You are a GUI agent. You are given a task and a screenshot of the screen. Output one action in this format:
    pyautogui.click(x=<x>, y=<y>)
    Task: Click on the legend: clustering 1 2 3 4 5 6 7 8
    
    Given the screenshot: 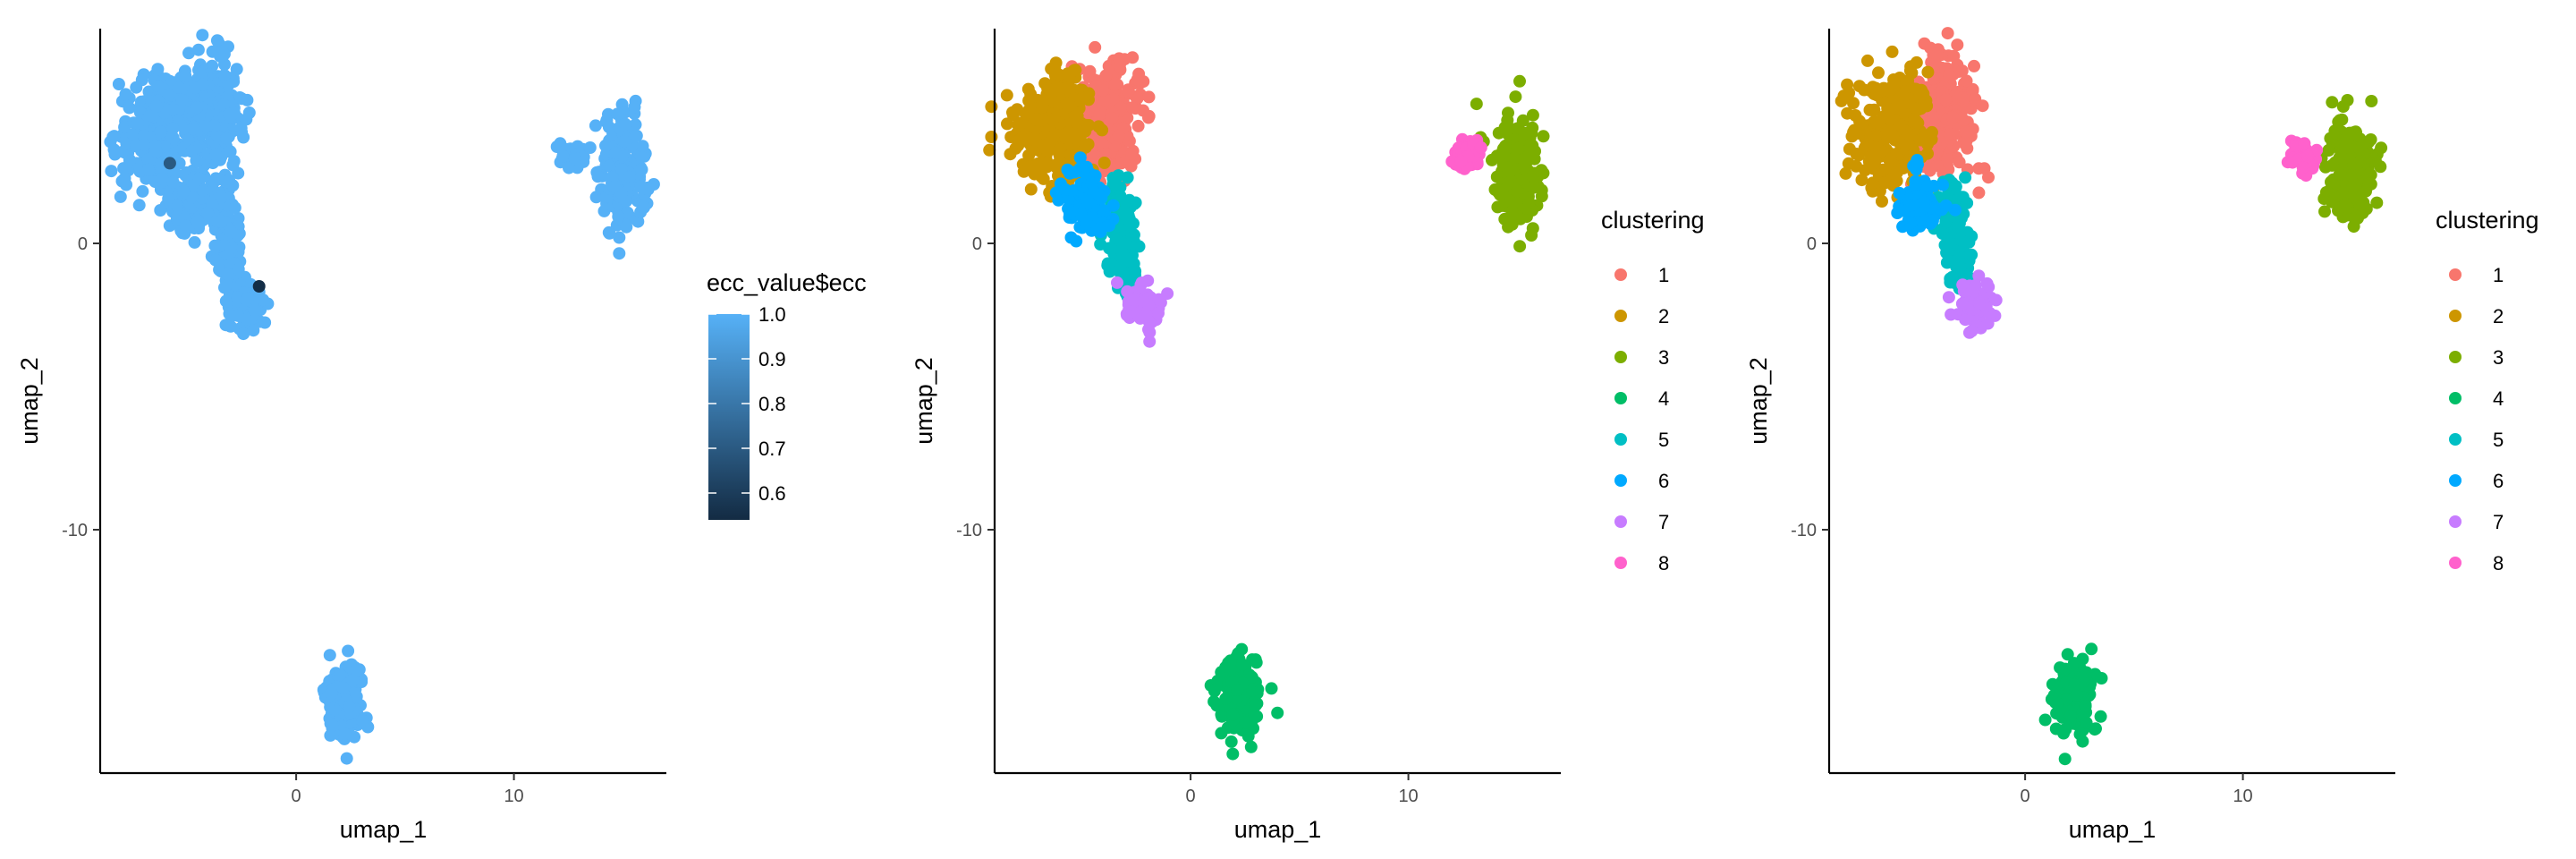 What is the action you would take?
    pyautogui.click(x=2487, y=390)
    